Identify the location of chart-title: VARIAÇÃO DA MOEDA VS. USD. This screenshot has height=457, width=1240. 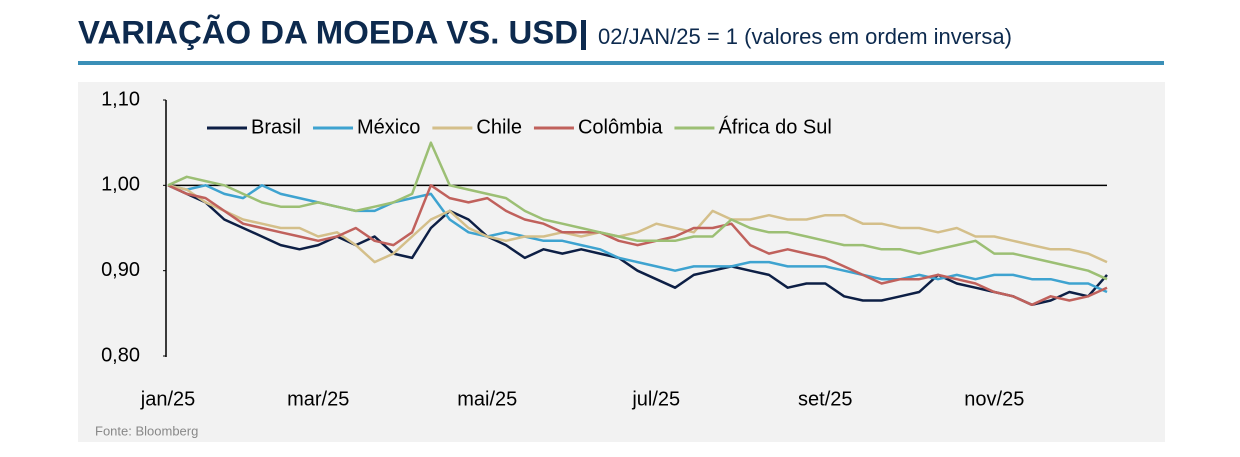
(328, 32).